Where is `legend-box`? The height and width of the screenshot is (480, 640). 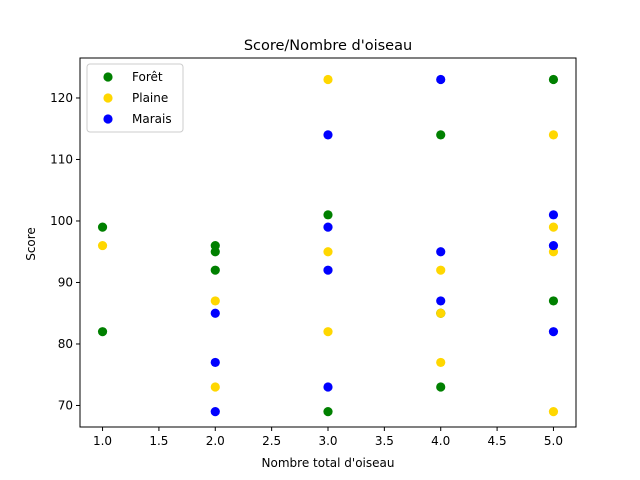
legend-box is located at coordinates (135, 98).